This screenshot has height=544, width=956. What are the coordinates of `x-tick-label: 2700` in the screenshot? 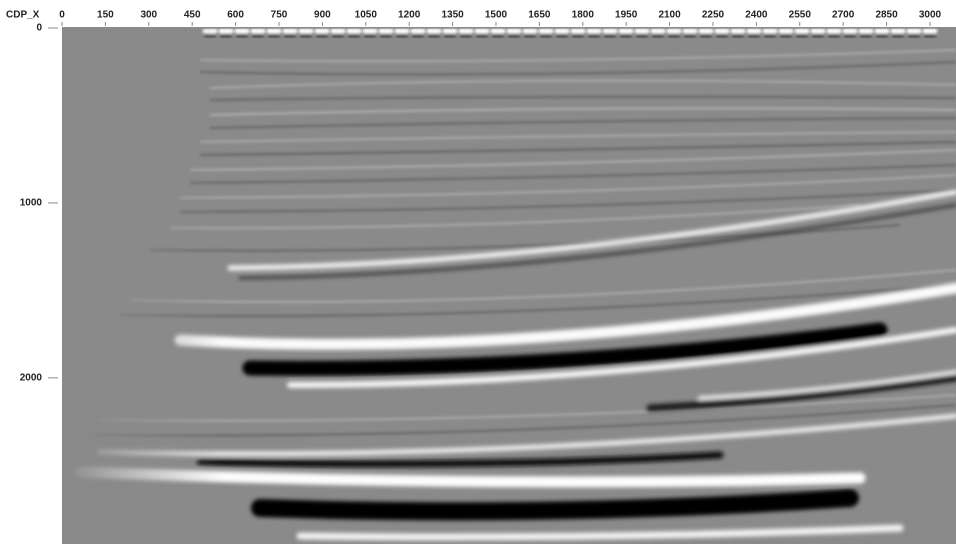 It's located at (843, 15).